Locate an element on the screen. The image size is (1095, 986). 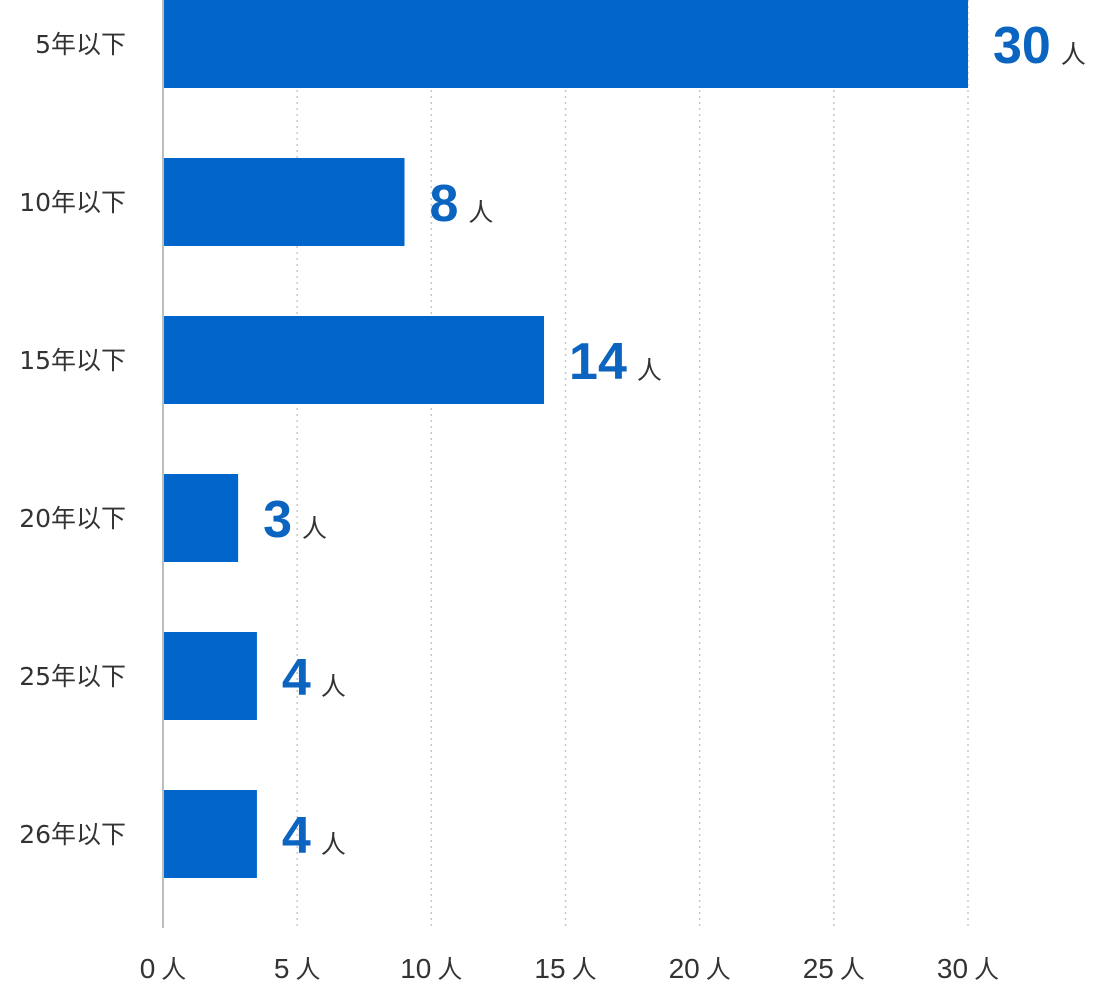
tick-label: 25 人 is located at coordinates (834, 968).